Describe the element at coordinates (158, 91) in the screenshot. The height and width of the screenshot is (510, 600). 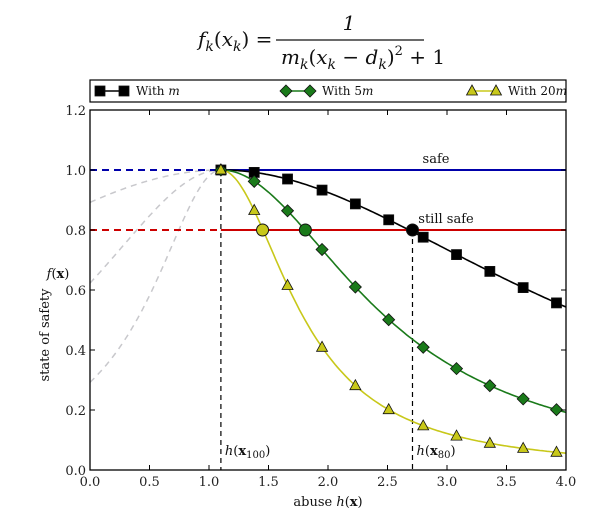
I see `legend-label: With m` at that location.